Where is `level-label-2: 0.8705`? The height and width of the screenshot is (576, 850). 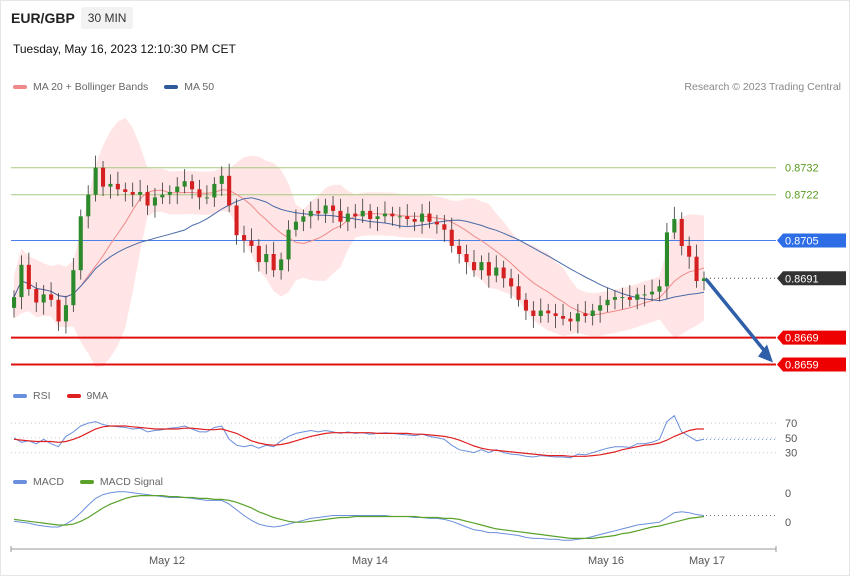 level-label-2: 0.8705 is located at coordinates (802, 242).